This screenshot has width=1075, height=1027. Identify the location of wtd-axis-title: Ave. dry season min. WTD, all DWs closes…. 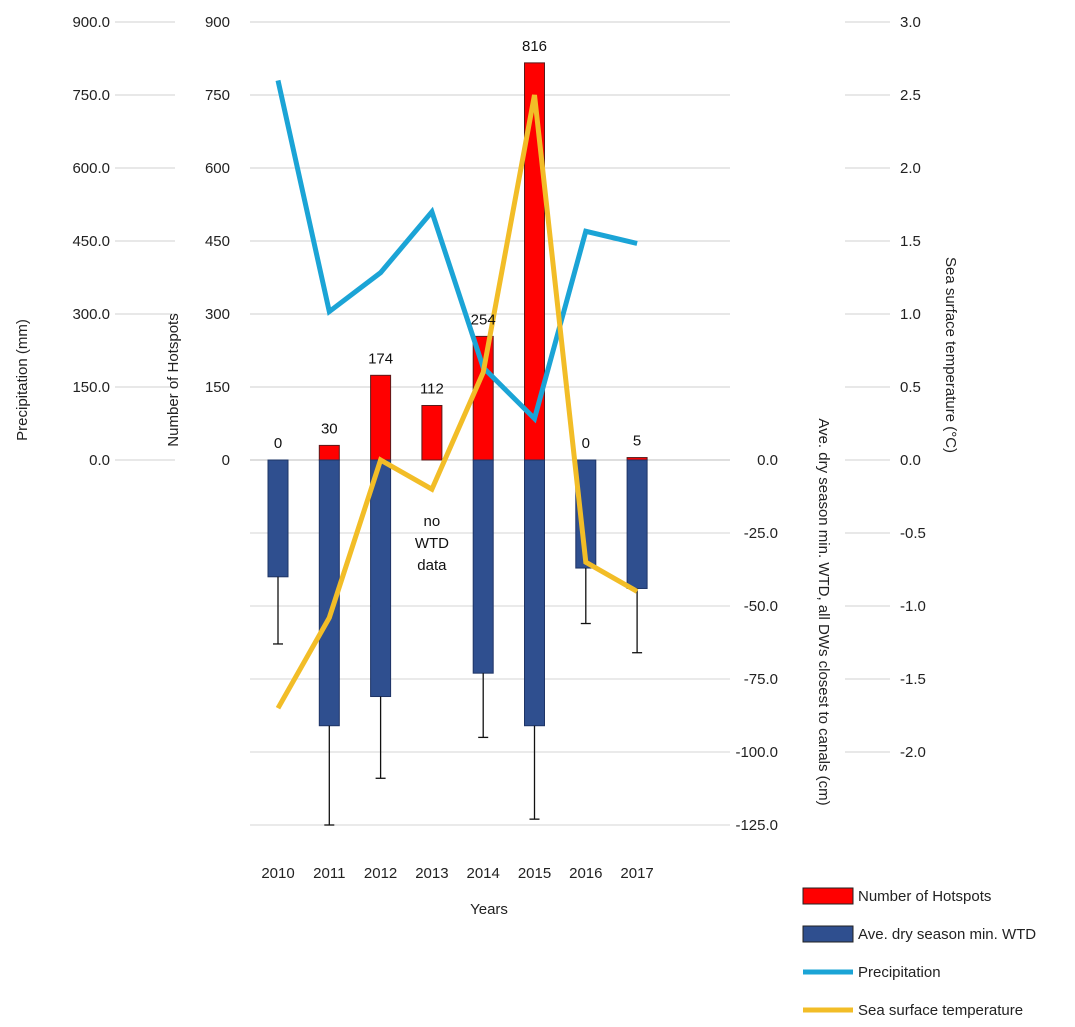
(823, 611).